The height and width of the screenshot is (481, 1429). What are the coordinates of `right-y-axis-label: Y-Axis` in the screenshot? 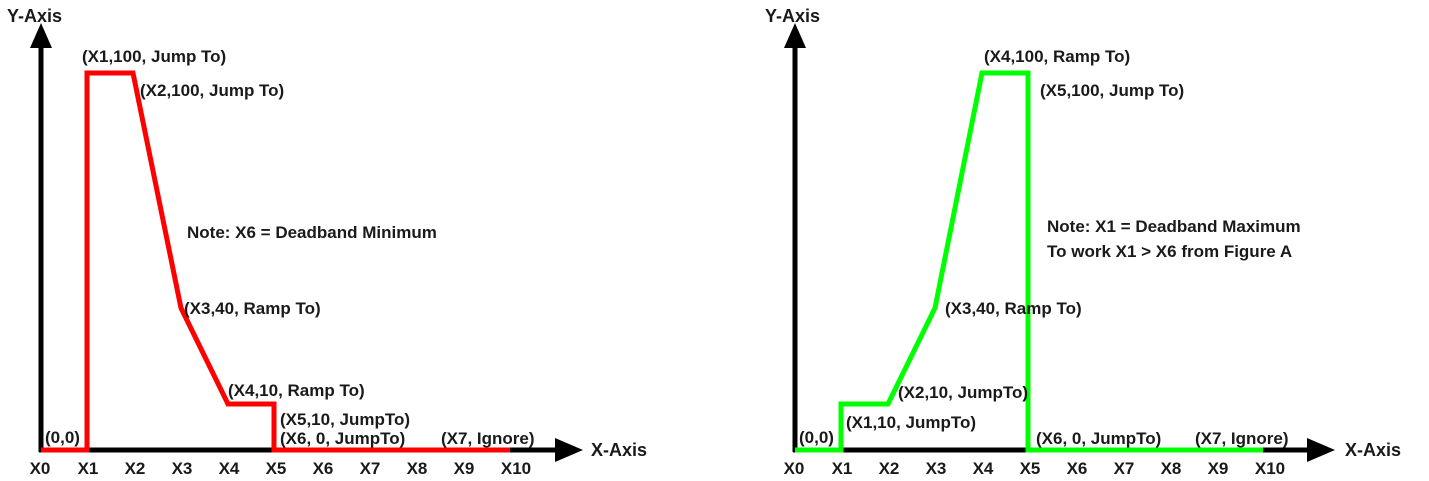 It's located at (792, 16).